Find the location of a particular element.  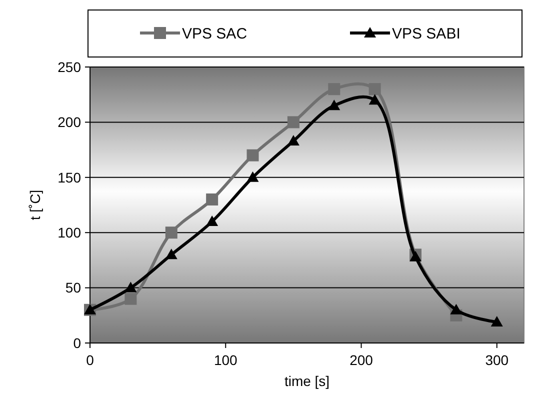

x-tick-label: 200 is located at coordinates (362, 360).